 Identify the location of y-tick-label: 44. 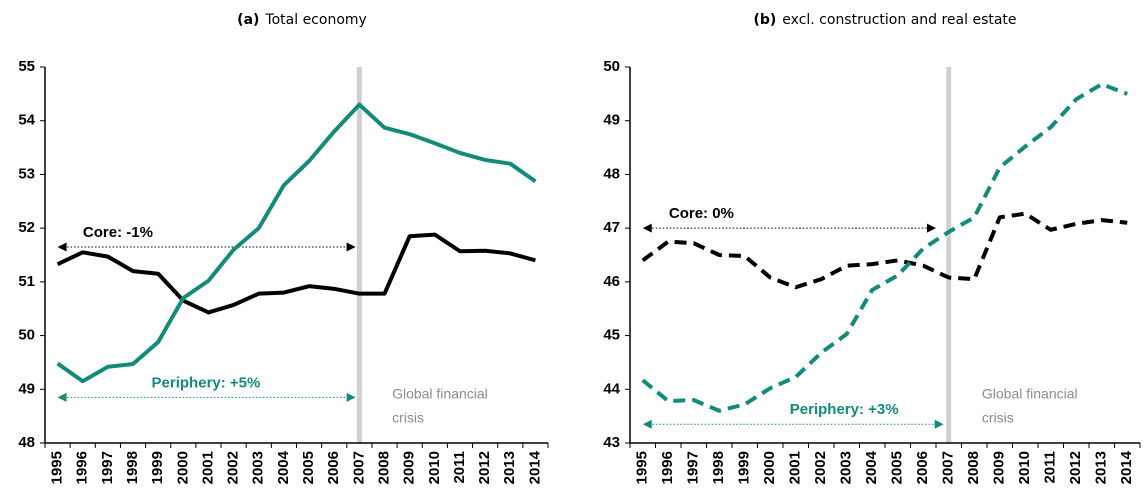
(611, 388).